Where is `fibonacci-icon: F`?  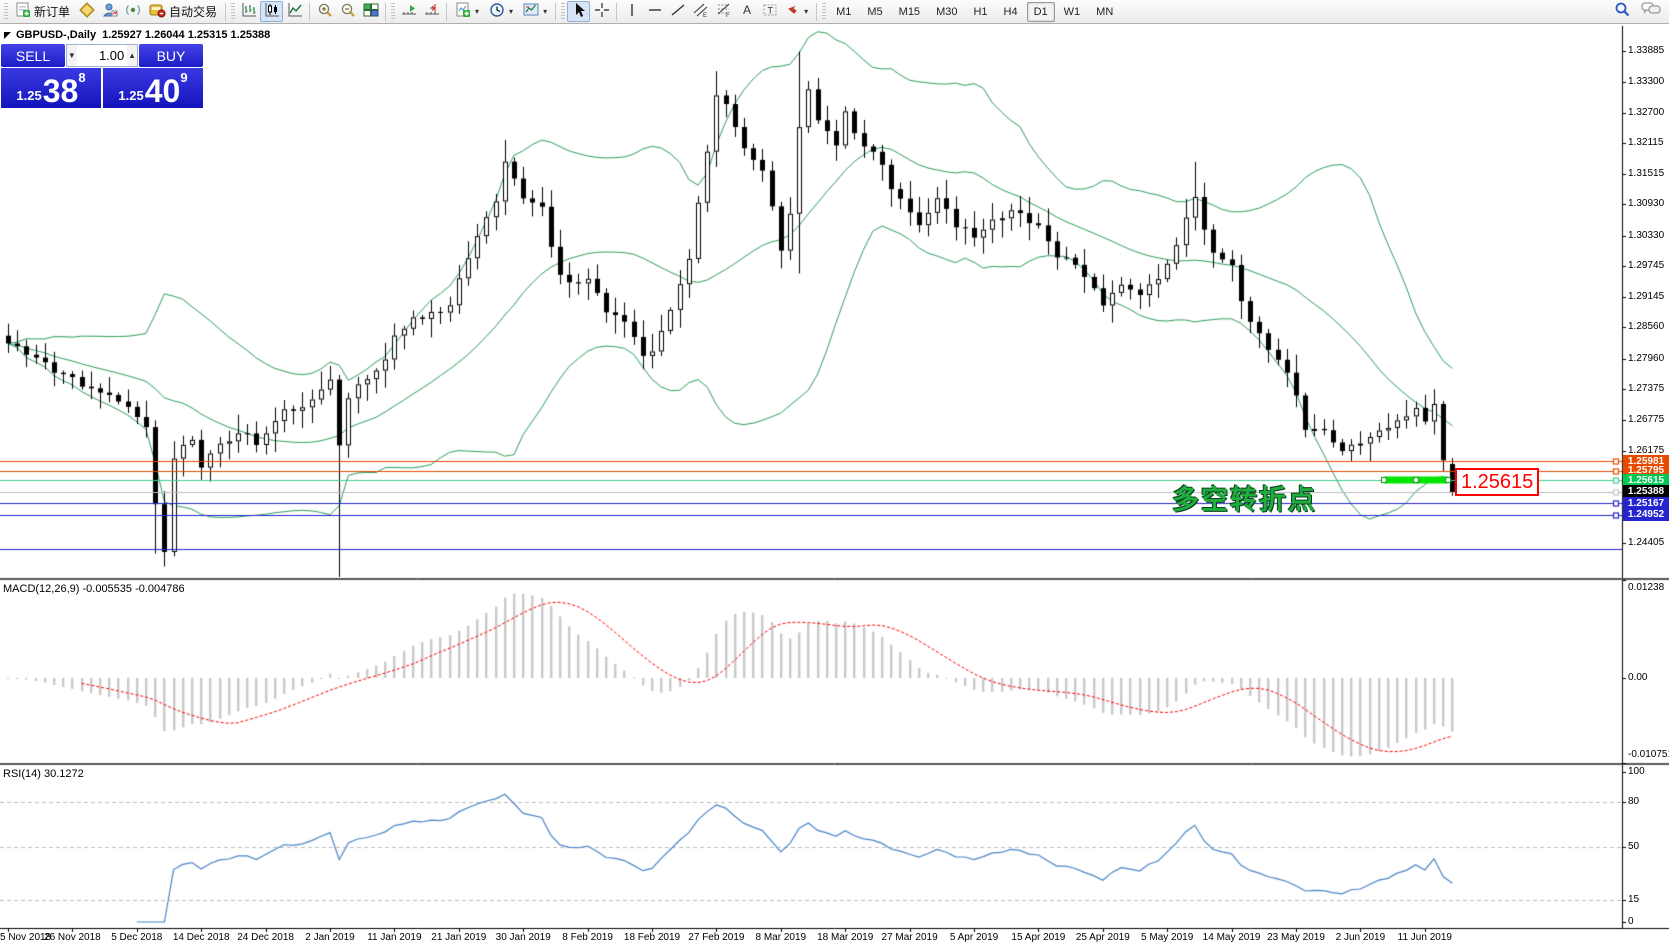
fibonacci-icon: F is located at coordinates (724, 11).